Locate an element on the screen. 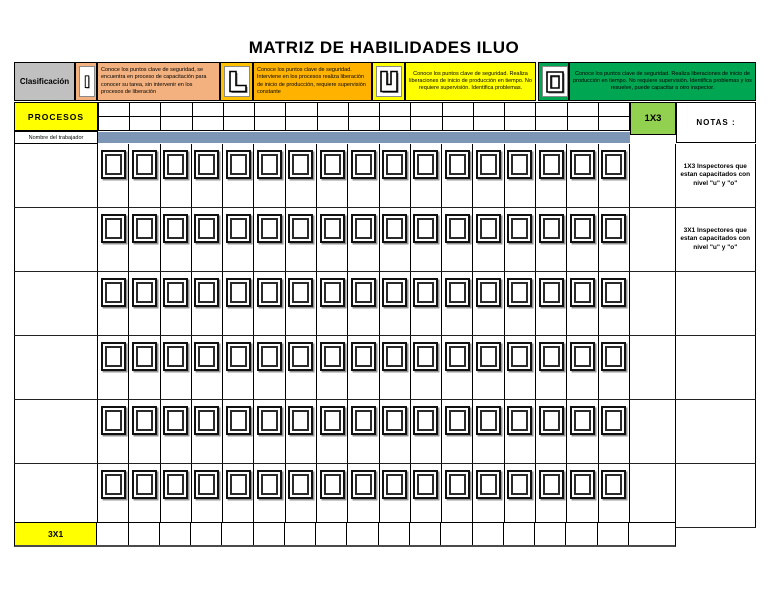  bottom-badge-cell is located at coordinates (652, 534).